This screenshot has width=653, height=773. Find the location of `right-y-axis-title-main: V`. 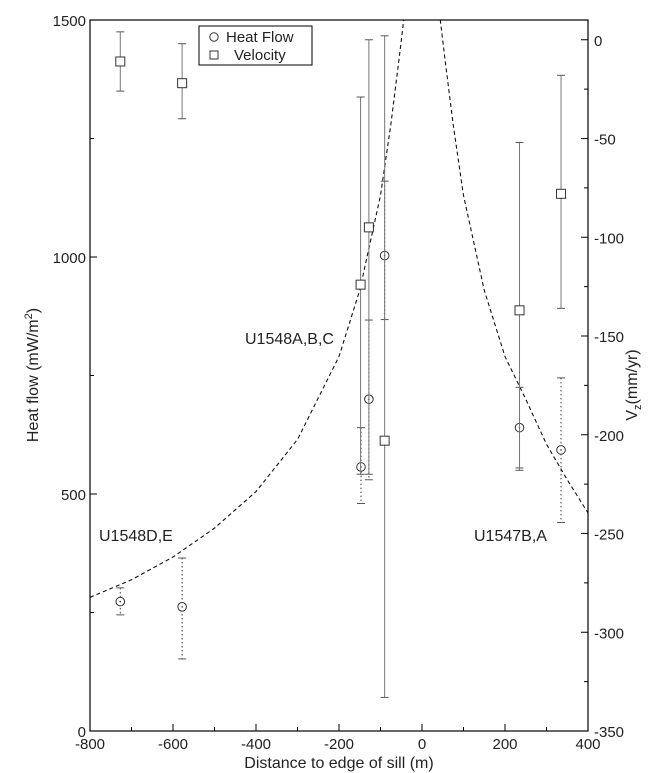

right-y-axis-title-main: V is located at coordinates (632, 415).